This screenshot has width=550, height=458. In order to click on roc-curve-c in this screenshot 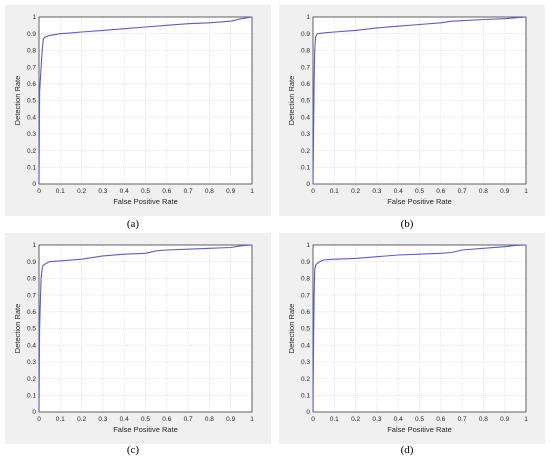, I will do `click(145, 328)`.